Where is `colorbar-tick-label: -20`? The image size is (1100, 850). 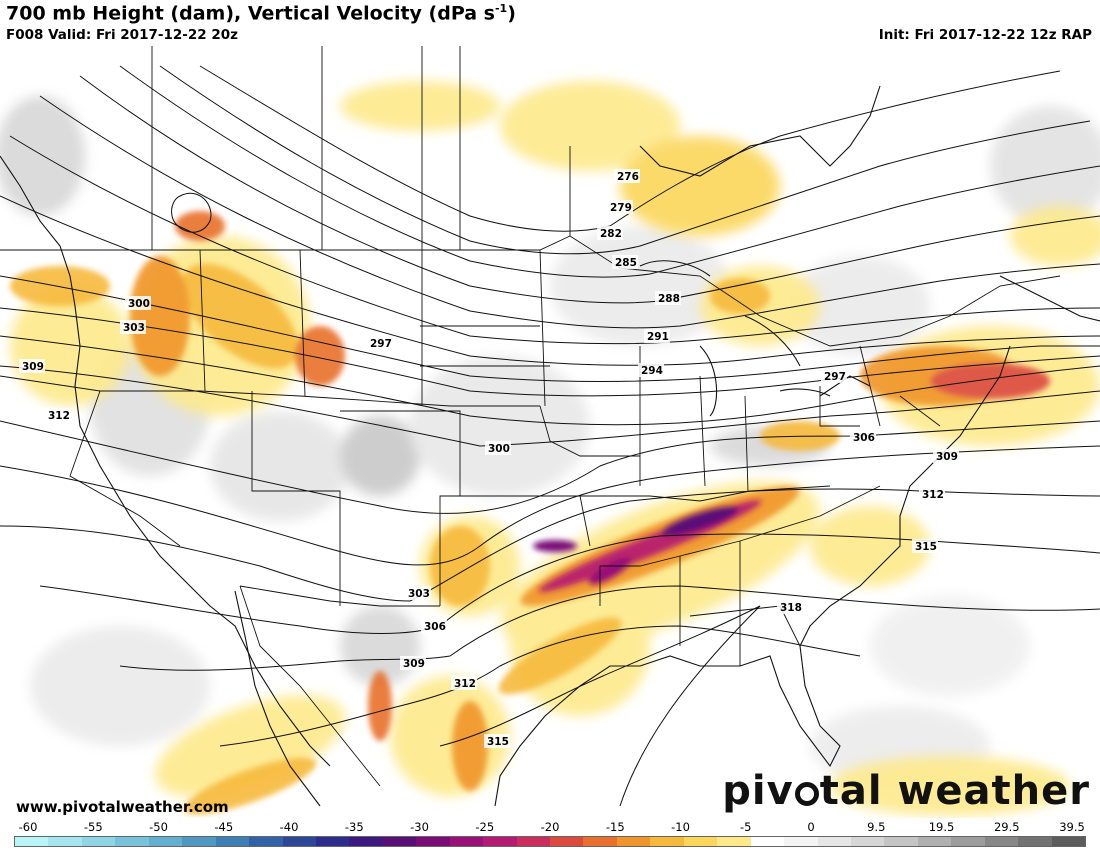
colorbar-tick-label: -20 is located at coordinates (550, 827).